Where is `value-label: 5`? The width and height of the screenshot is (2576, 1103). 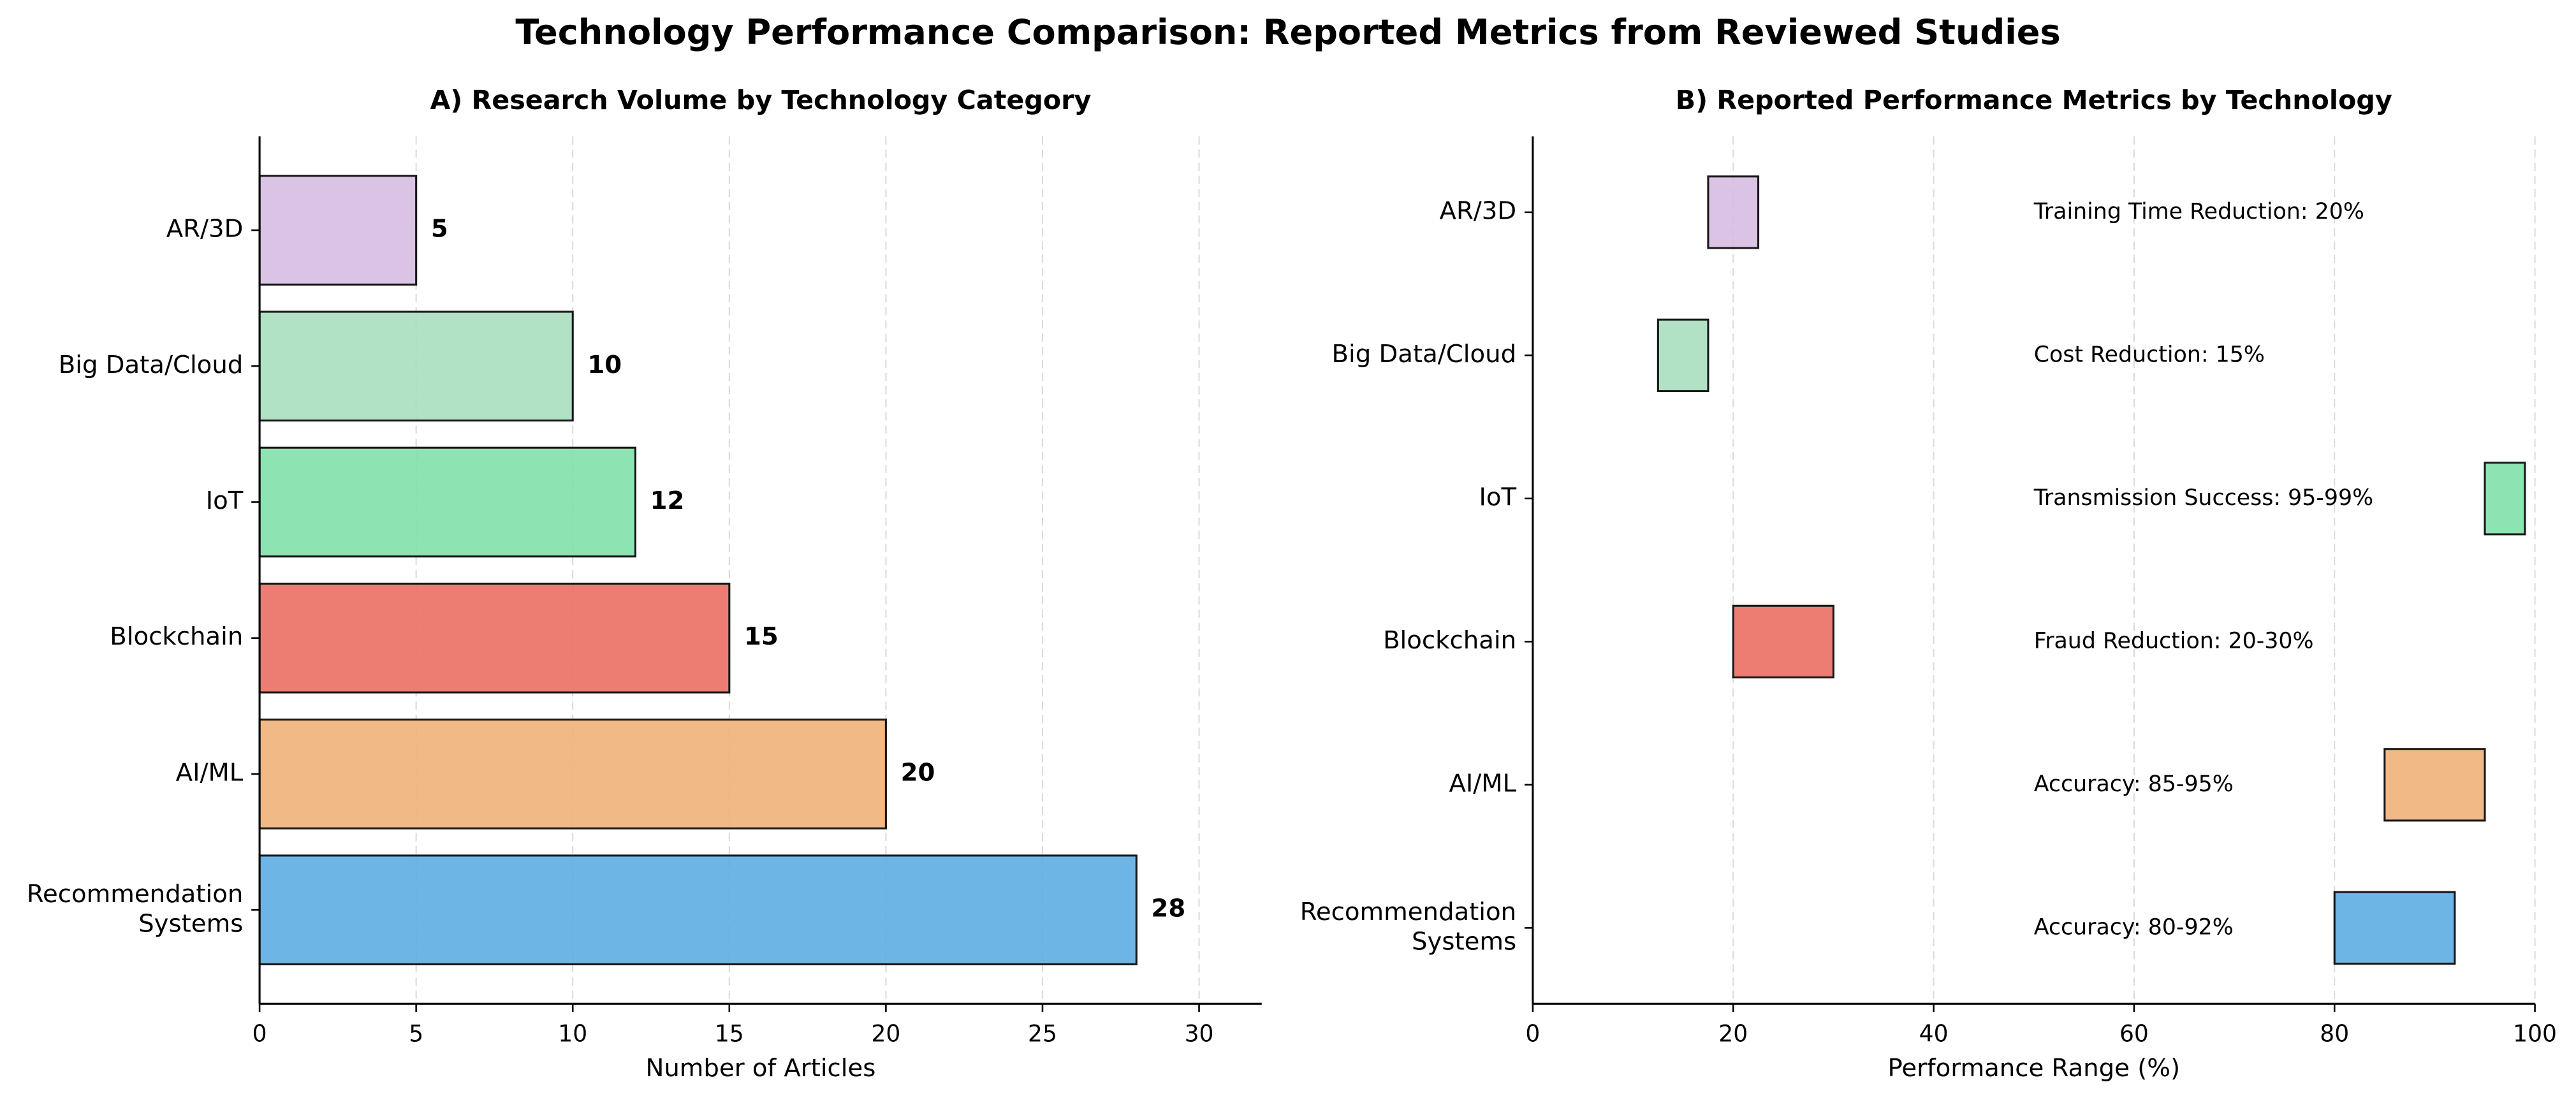
value-label: 5 is located at coordinates (440, 230).